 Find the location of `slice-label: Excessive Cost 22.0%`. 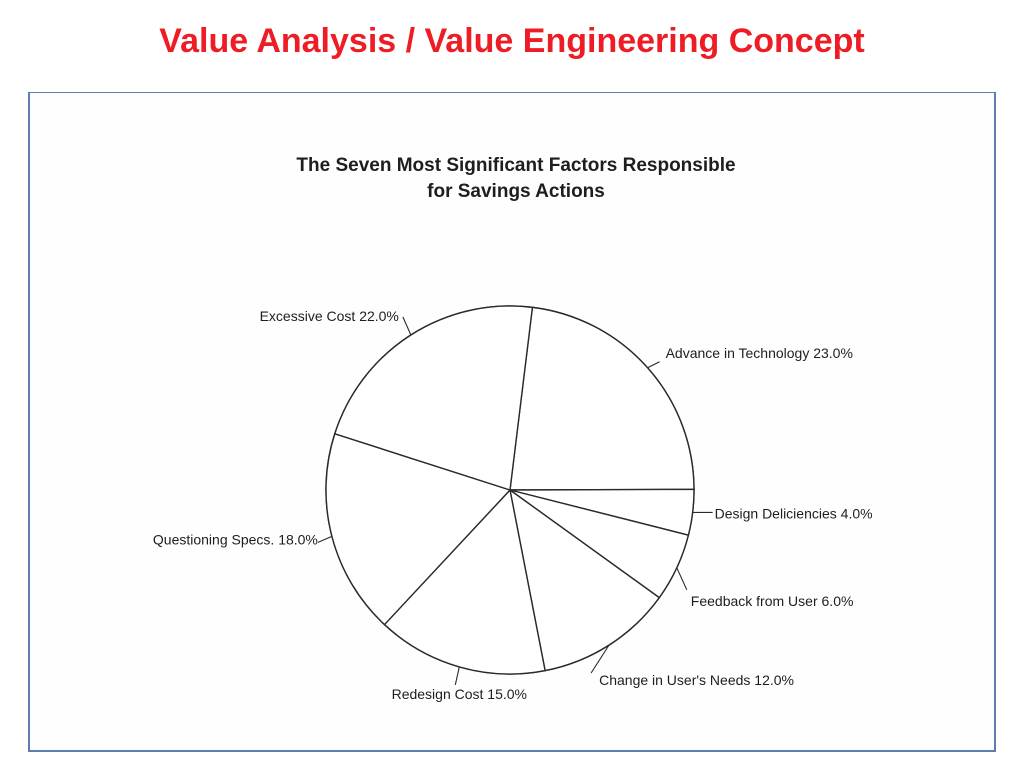

slice-label: Excessive Cost 22.0% is located at coordinates (329, 316).